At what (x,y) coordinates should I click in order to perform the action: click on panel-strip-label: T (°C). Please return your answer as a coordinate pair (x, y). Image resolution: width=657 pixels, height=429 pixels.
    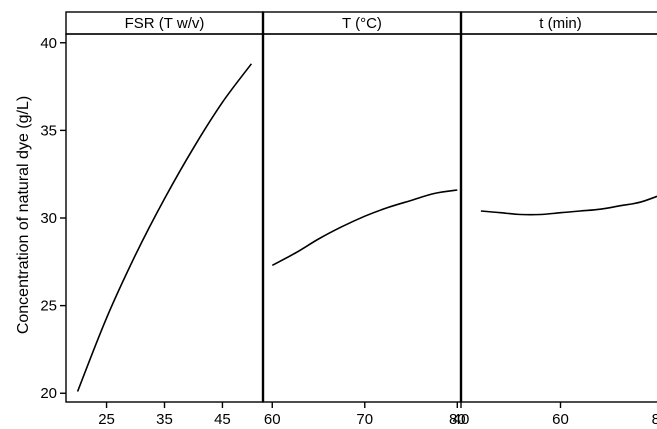
    Looking at the image, I should click on (362, 23).